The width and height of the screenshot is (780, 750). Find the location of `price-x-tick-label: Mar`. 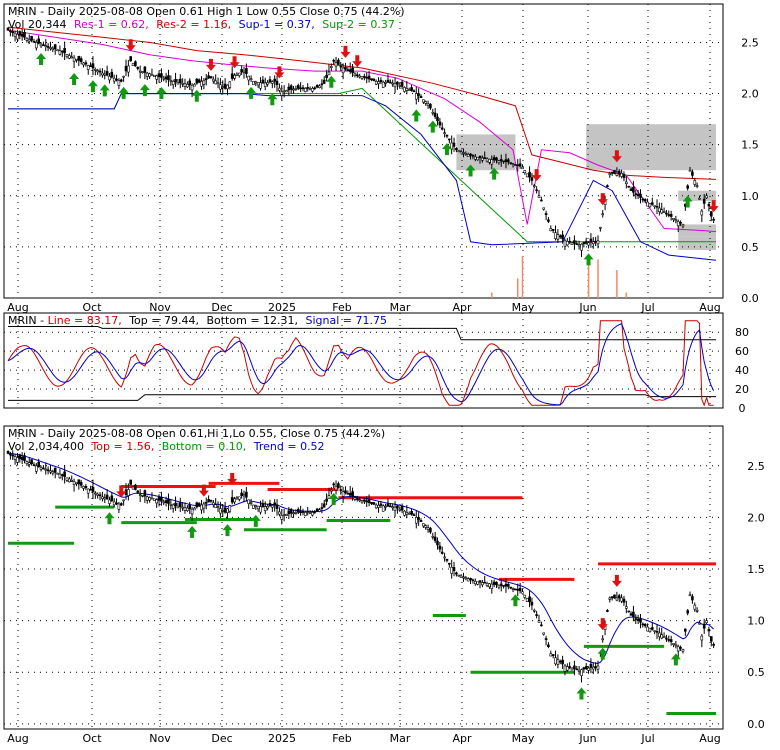

price-x-tick-label: Mar is located at coordinates (400, 307).